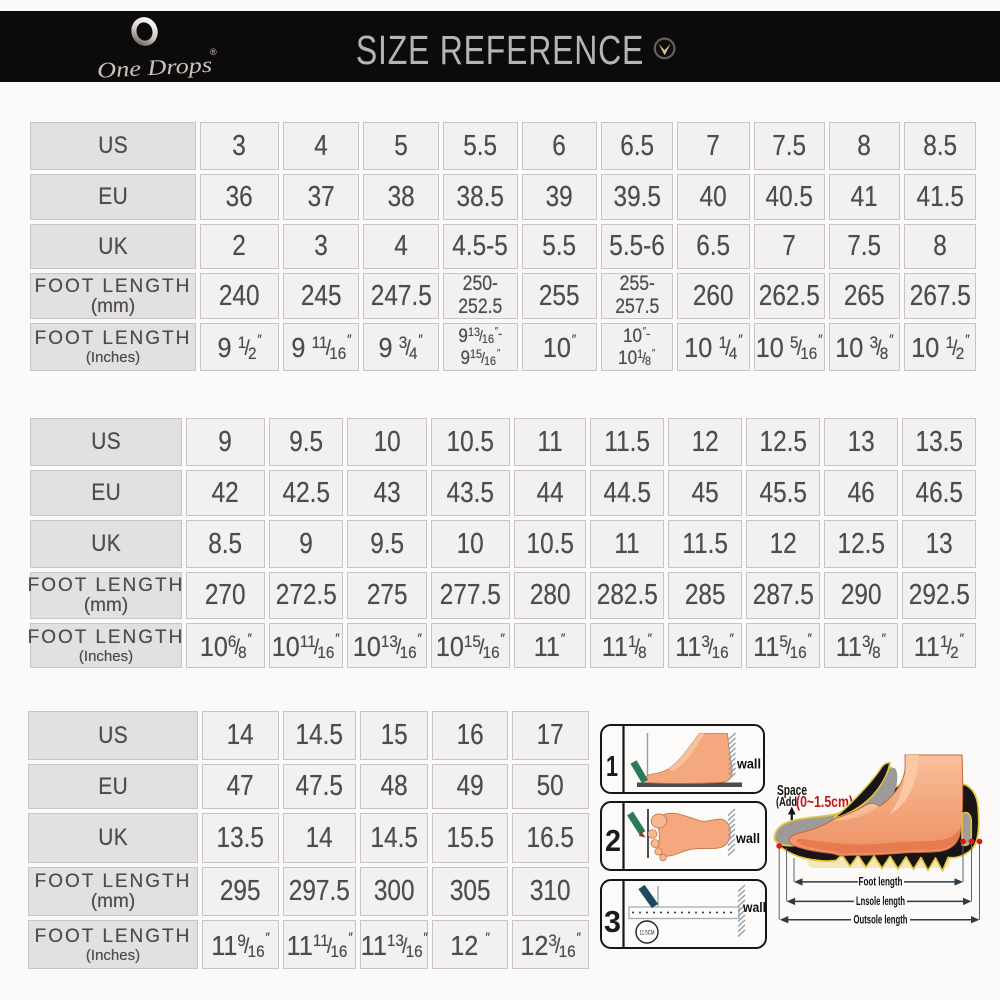 The height and width of the screenshot is (1000, 1000). What do you see at coordinates (786, 801) in the screenshot?
I see `svg-text: (Add` at bounding box center [786, 801].